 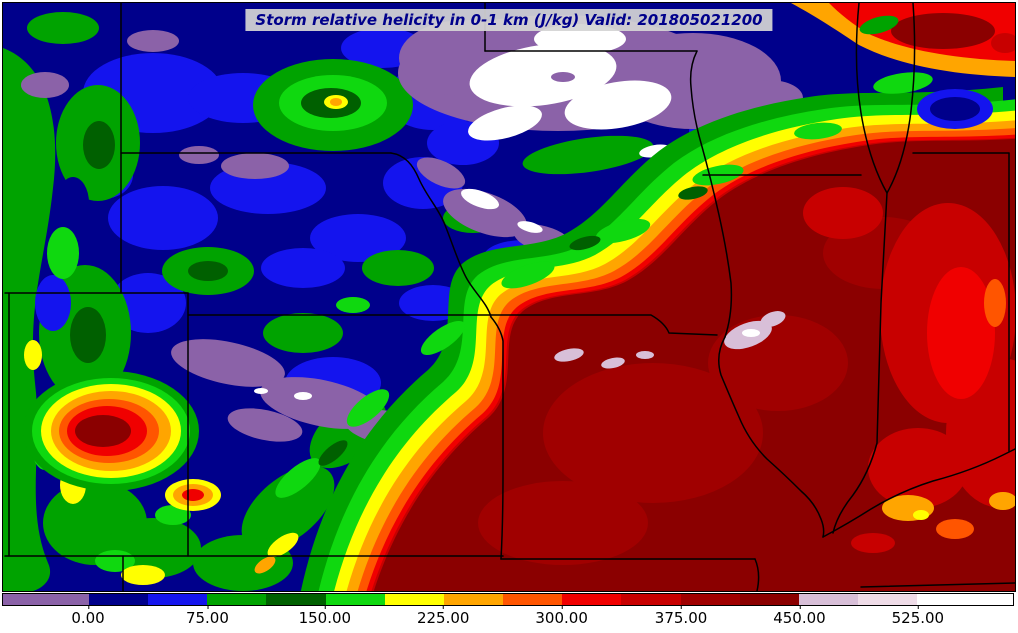 I want to click on colorbar-tick-label: 375.00, so click(x=681, y=616).